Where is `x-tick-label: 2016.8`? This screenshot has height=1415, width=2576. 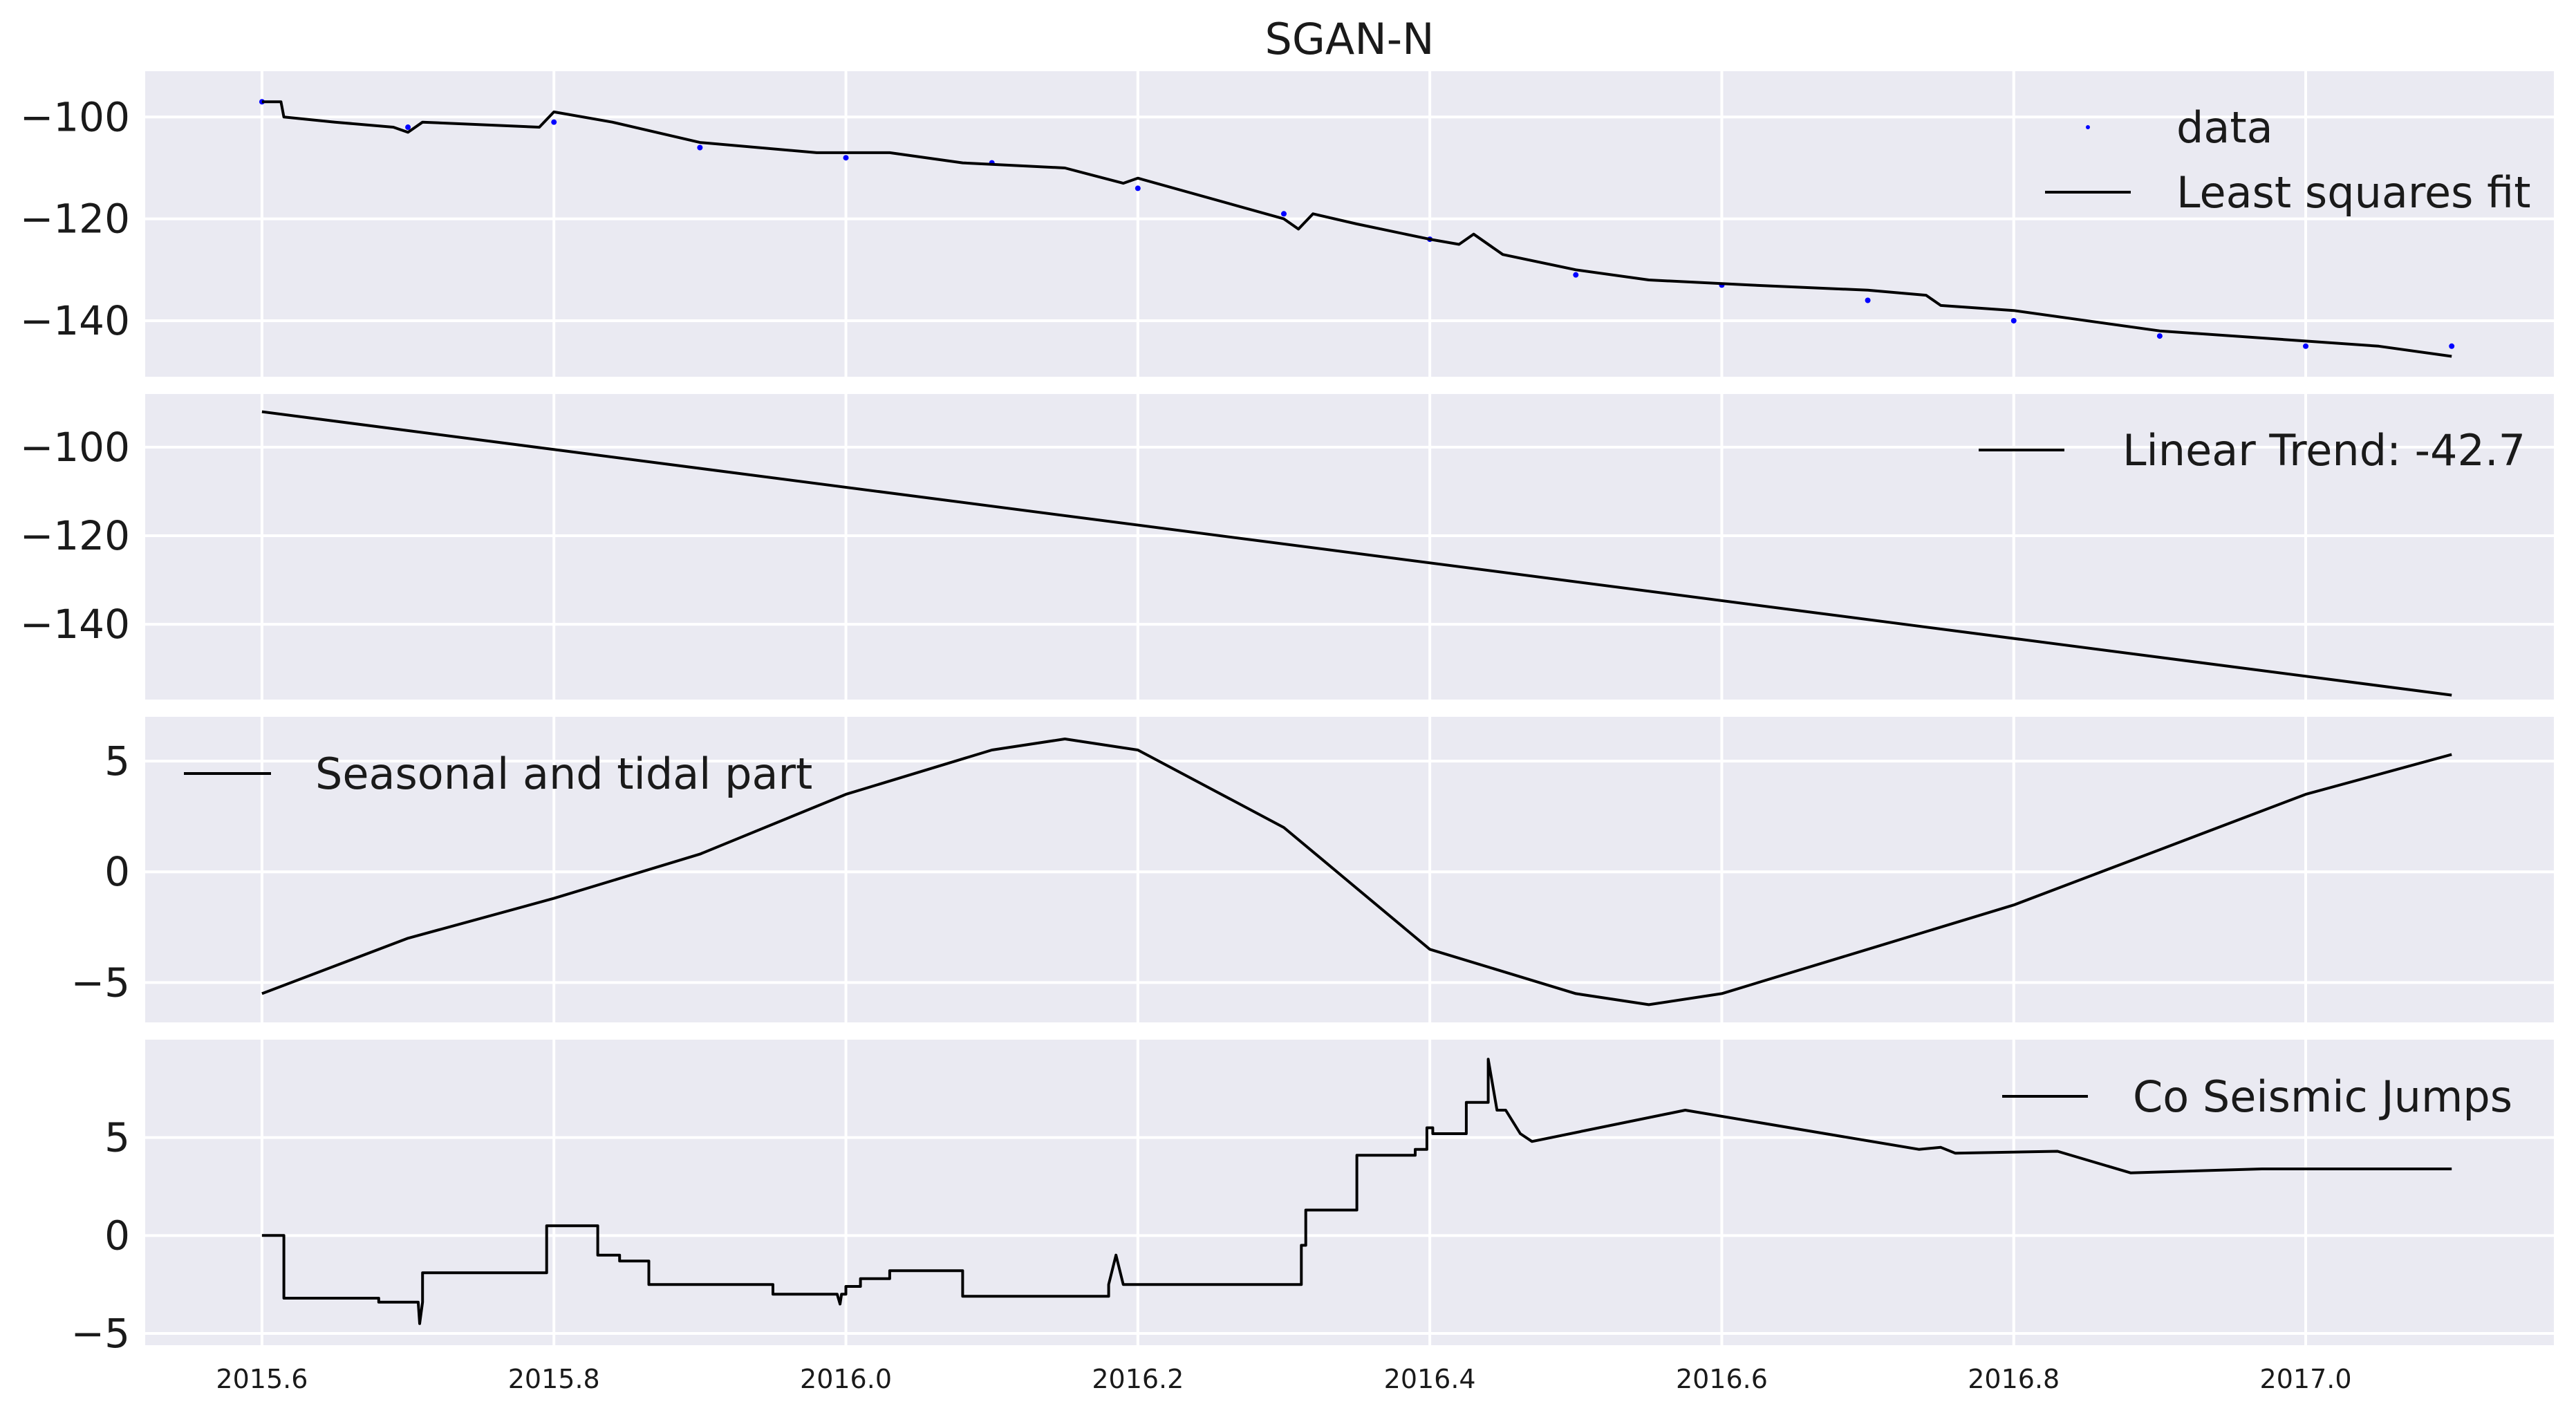 x-tick-label: 2016.8 is located at coordinates (2014, 1379).